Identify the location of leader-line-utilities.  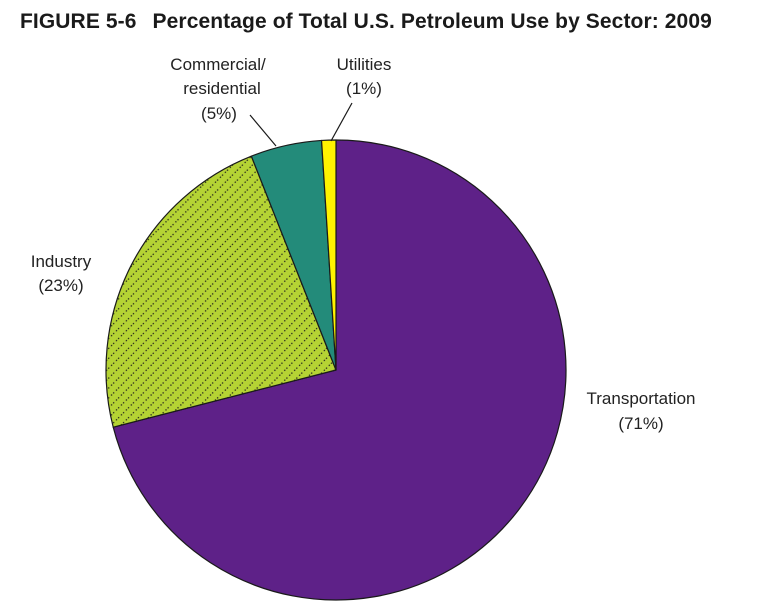
(341, 122).